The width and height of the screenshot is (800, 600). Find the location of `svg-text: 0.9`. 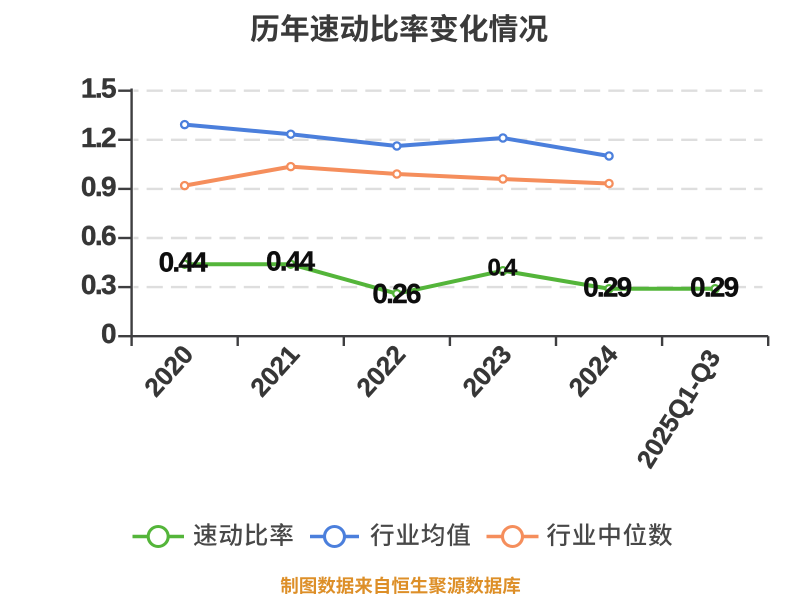

svg-text: 0.9 is located at coordinates (98, 186).